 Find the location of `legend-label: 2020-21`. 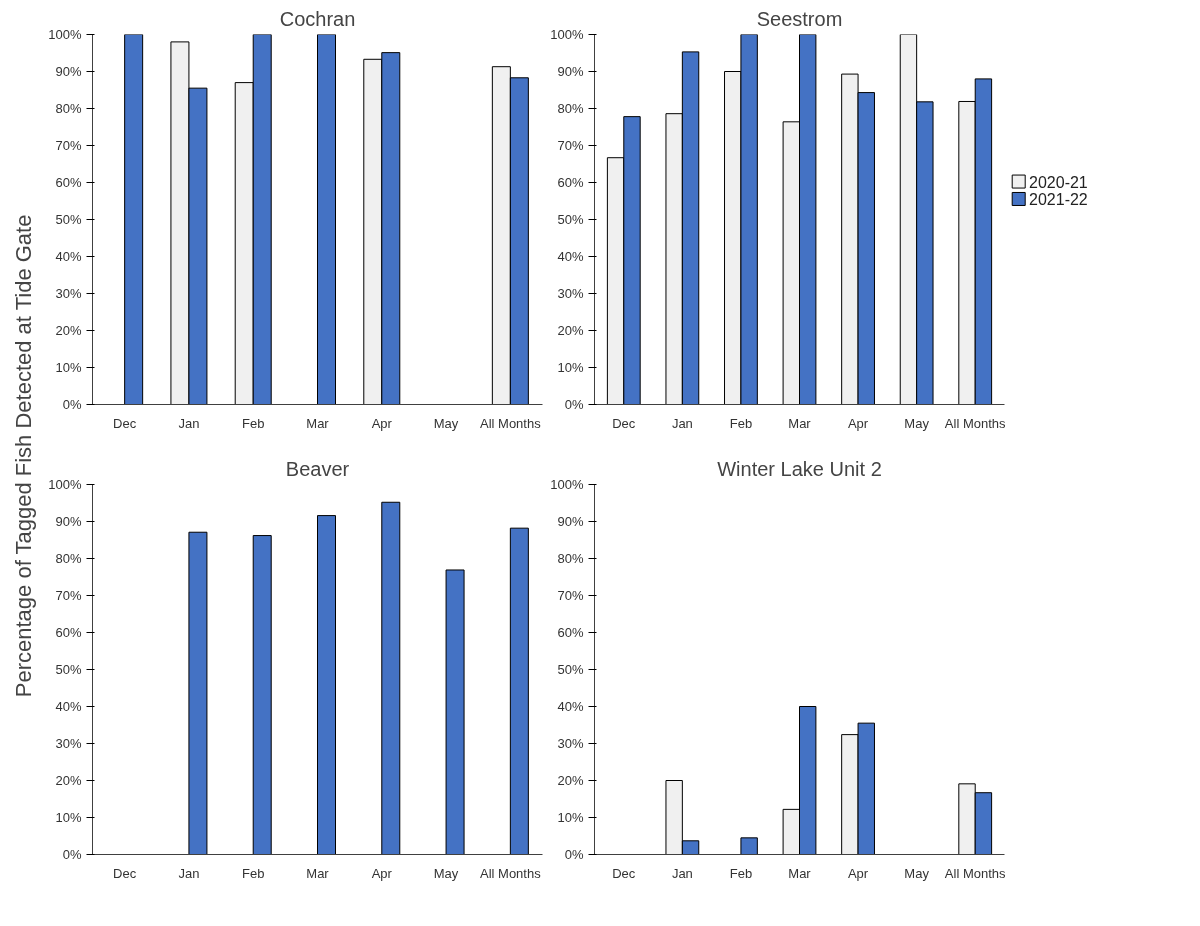

legend-label: 2020-21 is located at coordinates (1058, 182).